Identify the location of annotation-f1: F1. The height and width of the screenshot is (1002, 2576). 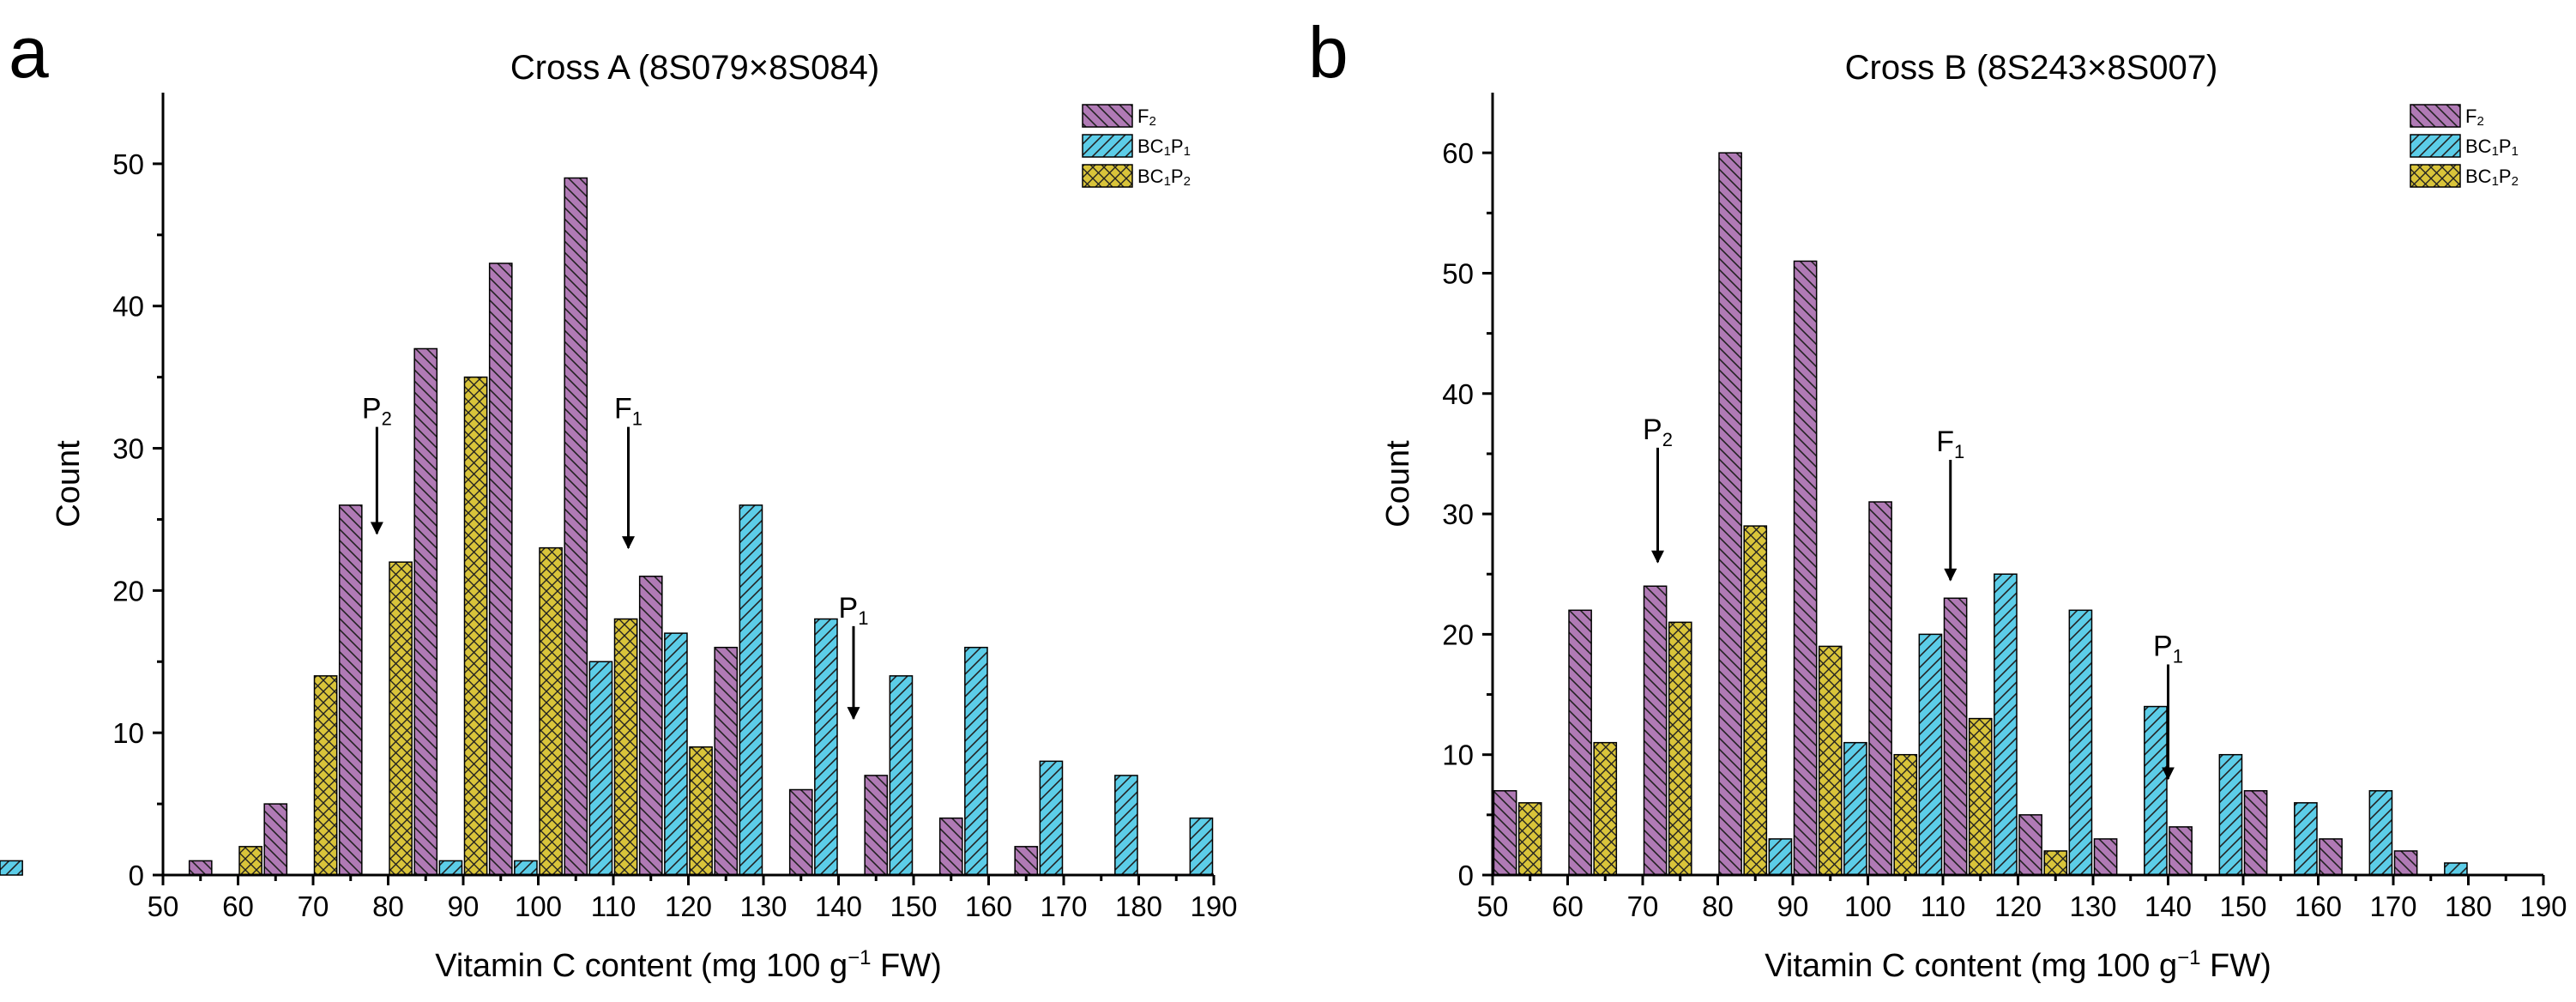
(1950, 444).